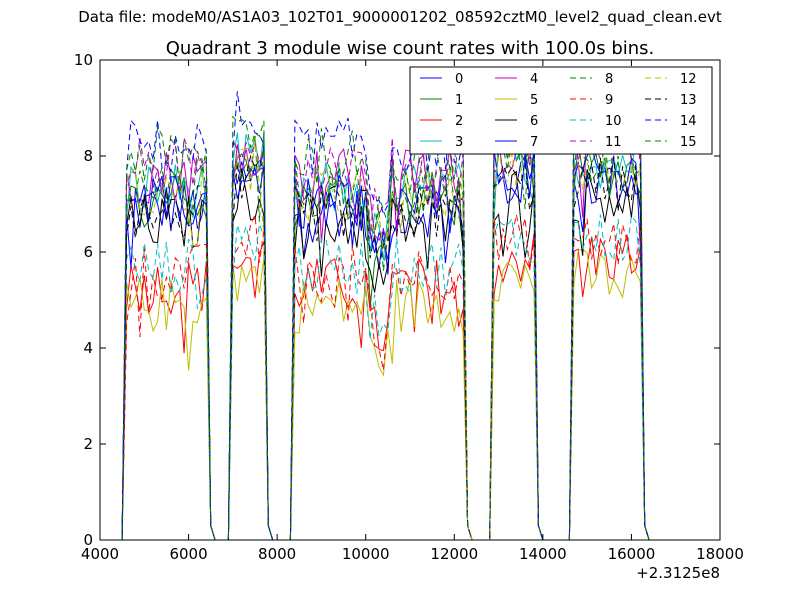 Image resolution: width=800 pixels, height=600 pixels. I want to click on legend-box, so click(561, 110).